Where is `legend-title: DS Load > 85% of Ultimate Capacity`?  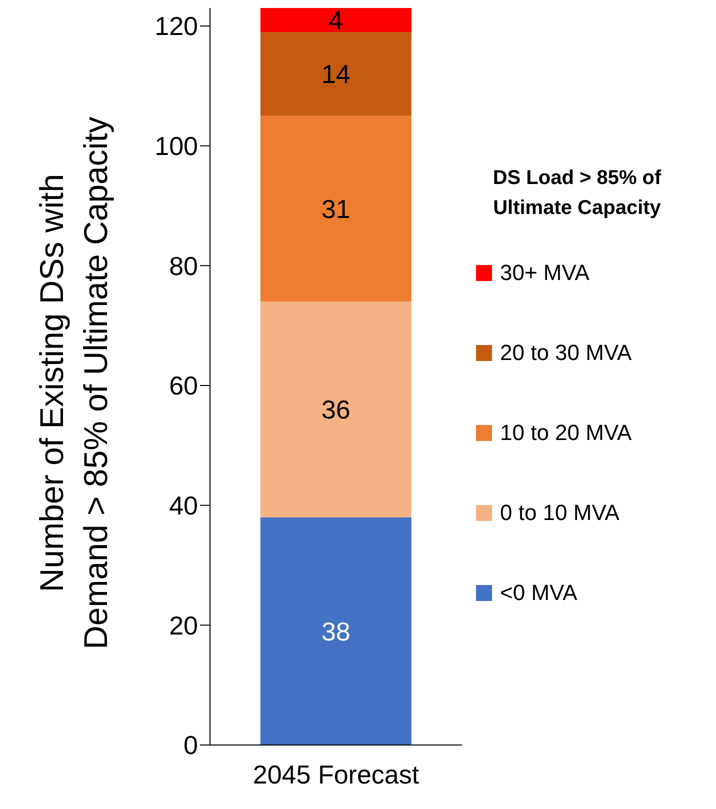
legend-title: DS Load > 85% of Ultimate Capacity is located at coordinates (577, 193).